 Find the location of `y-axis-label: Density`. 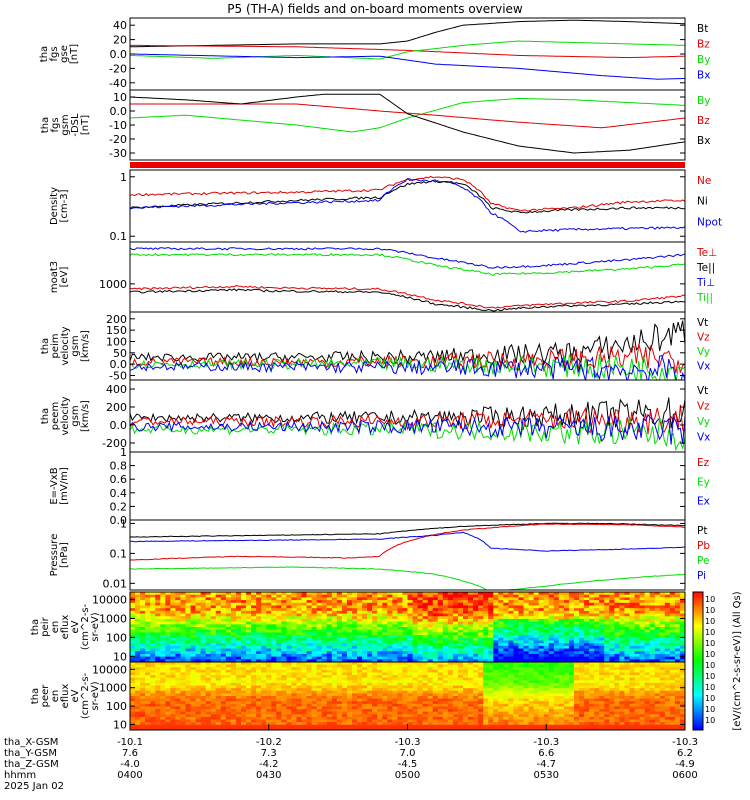

y-axis-label: Density is located at coordinates (54, 206).